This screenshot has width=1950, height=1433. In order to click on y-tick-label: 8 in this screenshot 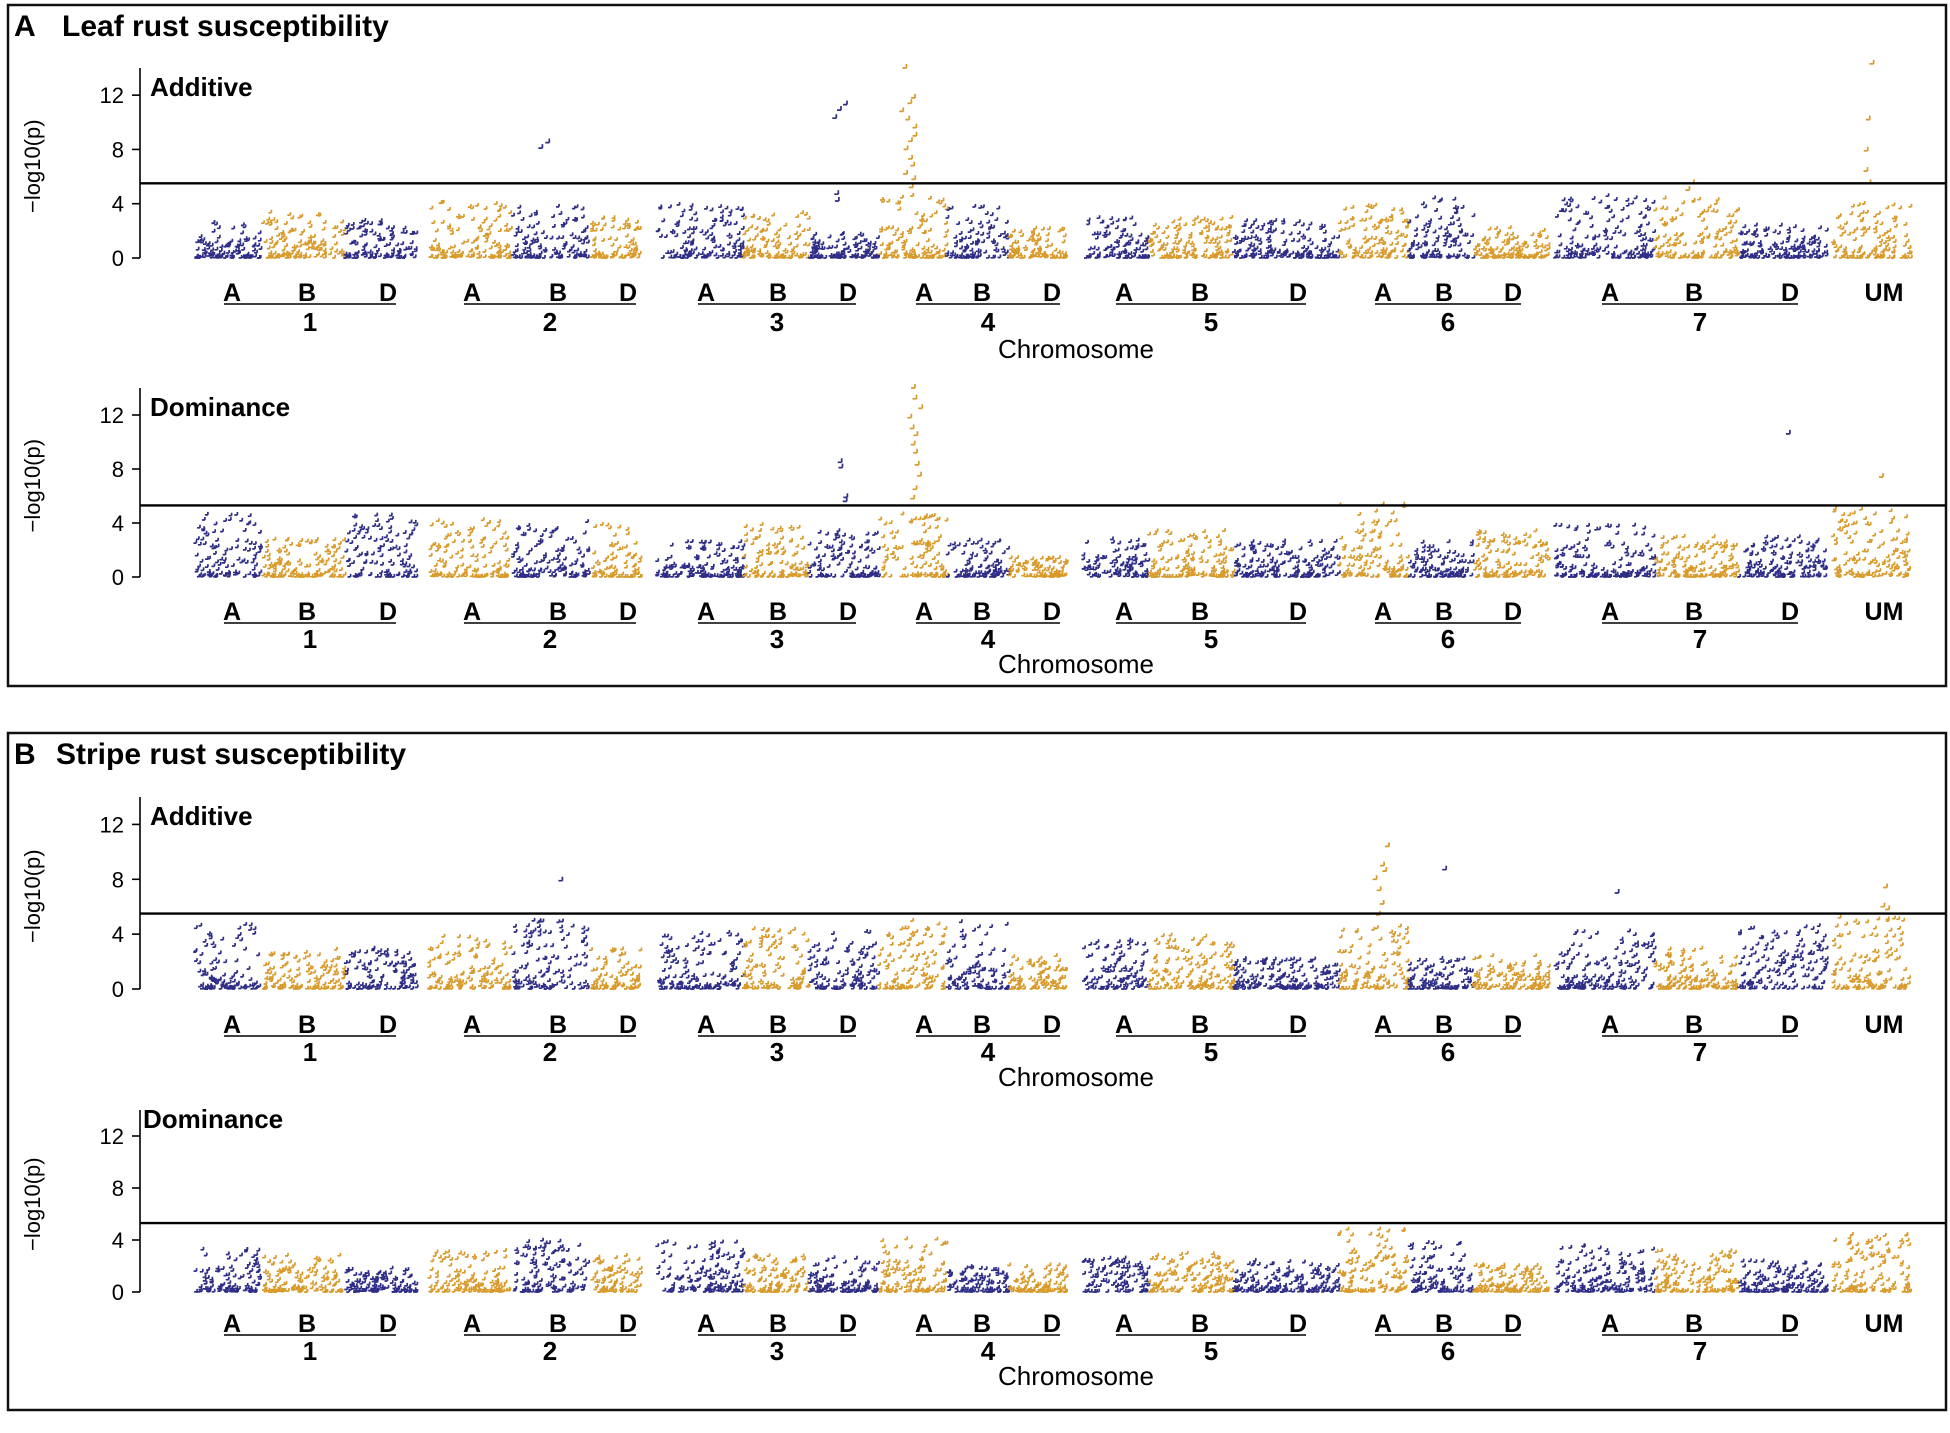, I will do `click(118, 149)`.